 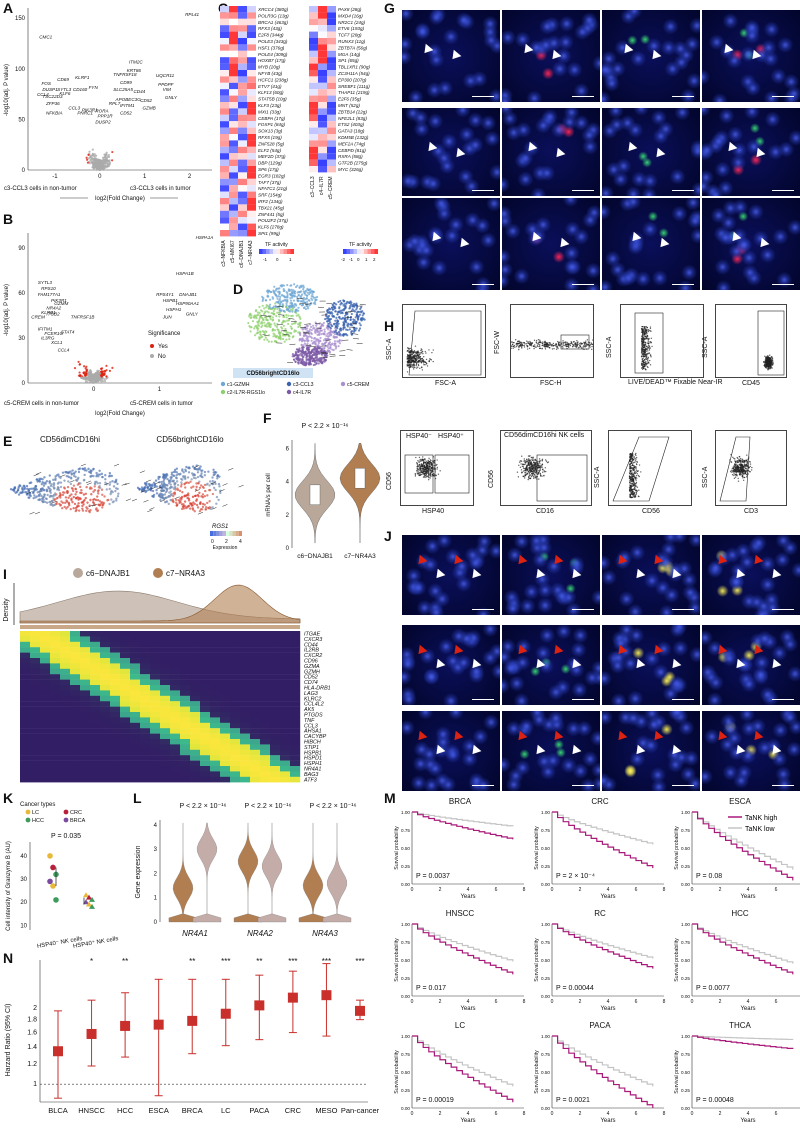 I want to click on legend-label: Yes, so click(x=163, y=347).